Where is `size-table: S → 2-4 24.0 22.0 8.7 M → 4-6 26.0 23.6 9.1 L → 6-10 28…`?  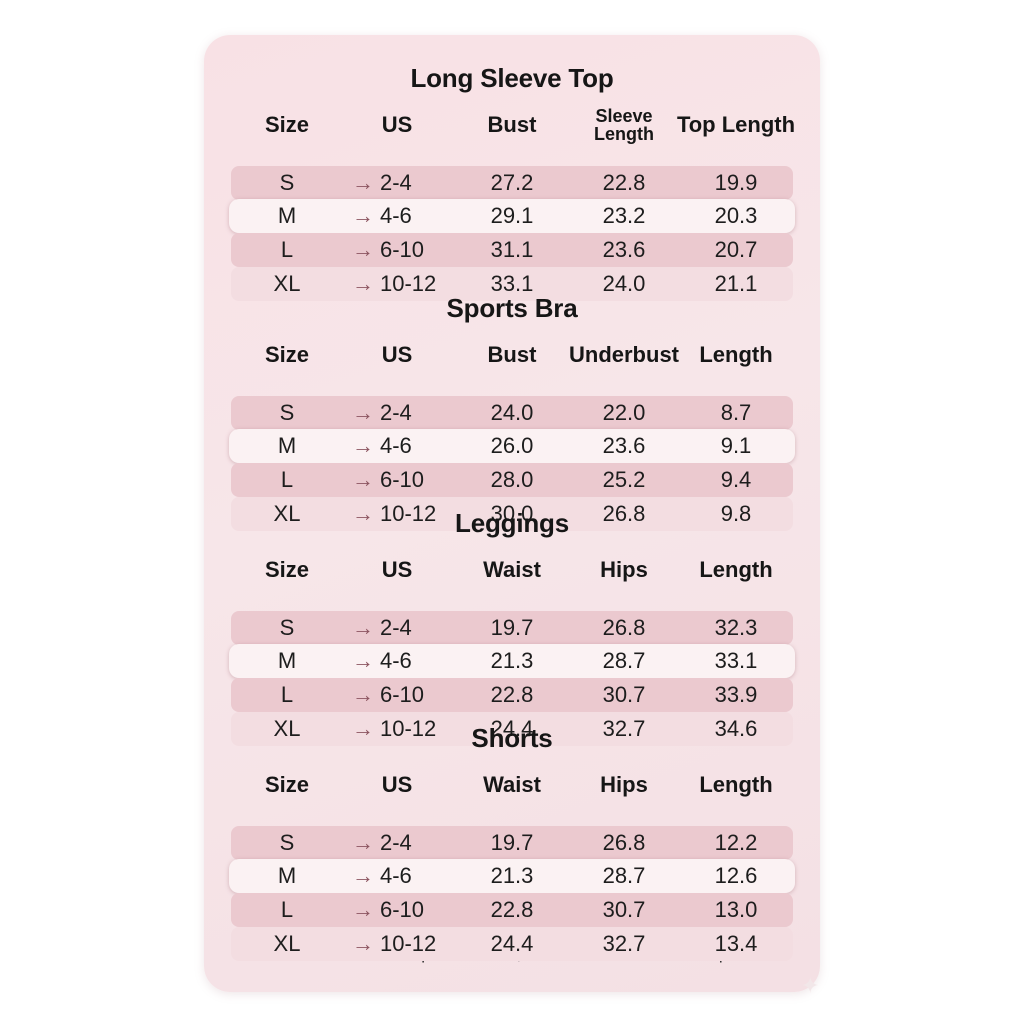 size-table: S → 2-4 24.0 22.0 8.7 M → 4-6 26.0 23.6 9.1 L → 6-10 28… is located at coordinates (512, 463).